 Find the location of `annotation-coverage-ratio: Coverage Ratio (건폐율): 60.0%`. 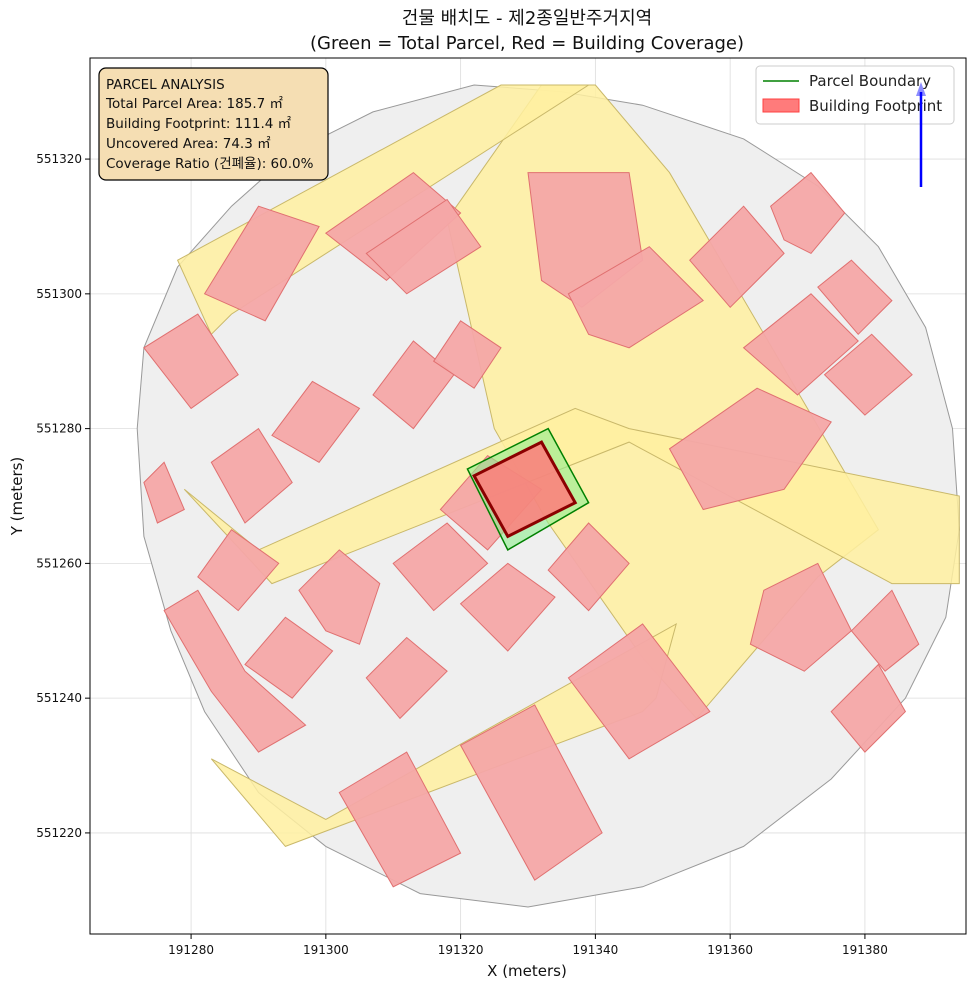

annotation-coverage-ratio: Coverage Ratio (건폐율): 60.0% is located at coordinates (210, 164).